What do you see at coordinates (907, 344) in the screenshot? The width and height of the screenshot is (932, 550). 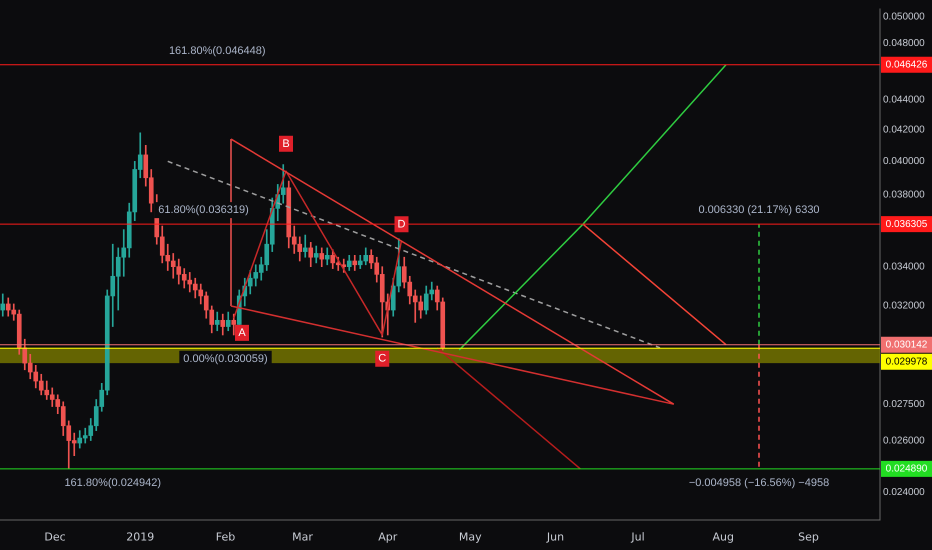 I see `ref-line-label: 0.030142` at bounding box center [907, 344].